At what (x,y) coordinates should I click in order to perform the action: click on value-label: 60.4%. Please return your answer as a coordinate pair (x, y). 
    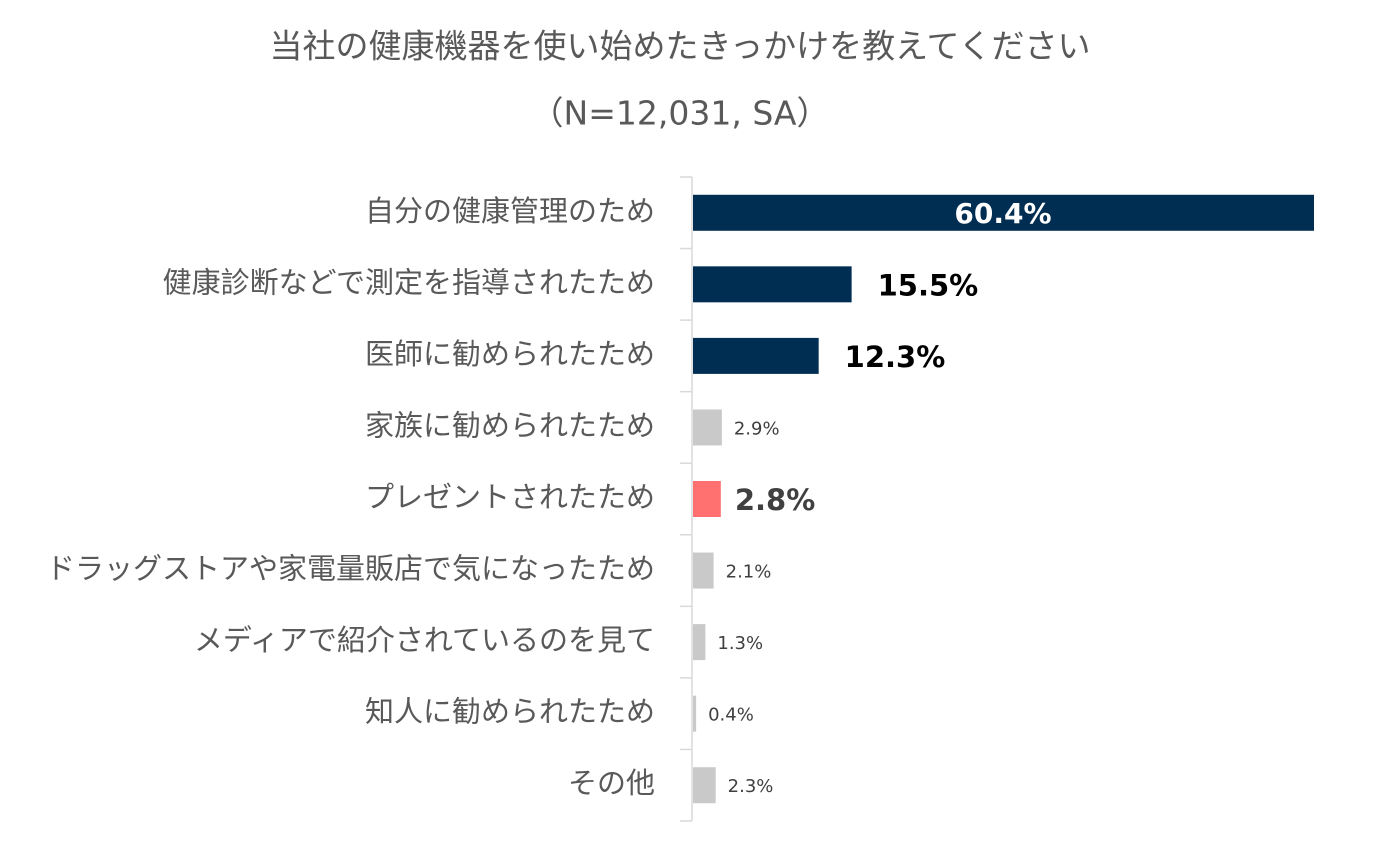
    Looking at the image, I should click on (1002, 213).